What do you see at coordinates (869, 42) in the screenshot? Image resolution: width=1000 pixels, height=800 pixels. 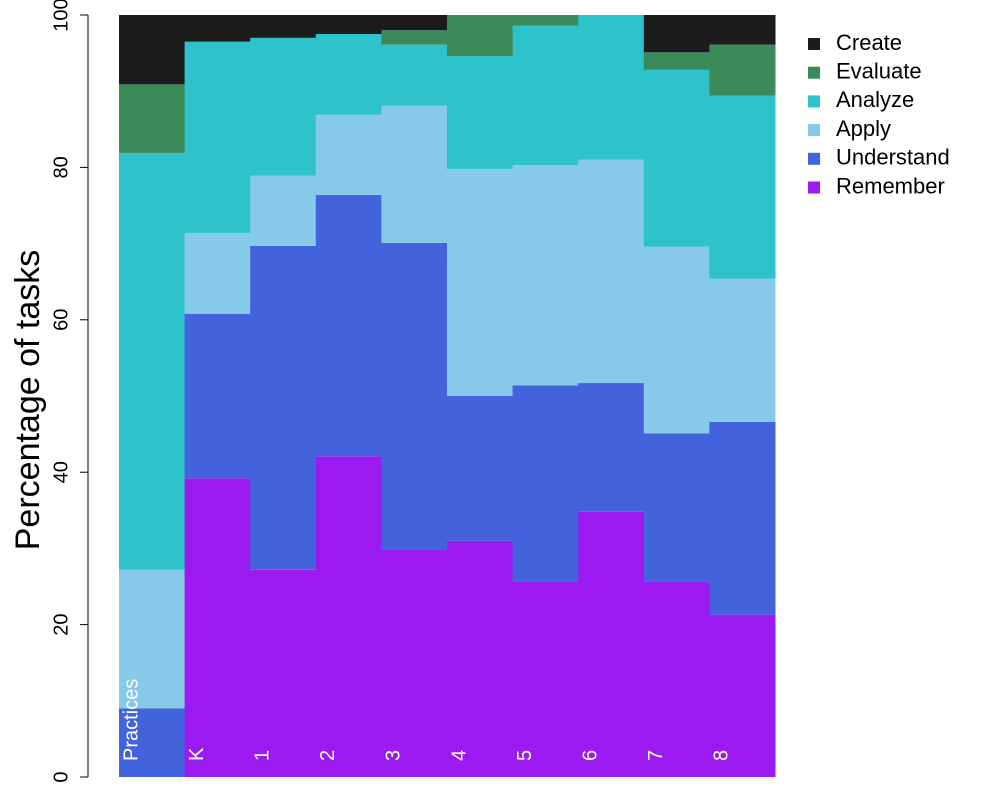 I see `legend-label: Create` at bounding box center [869, 42].